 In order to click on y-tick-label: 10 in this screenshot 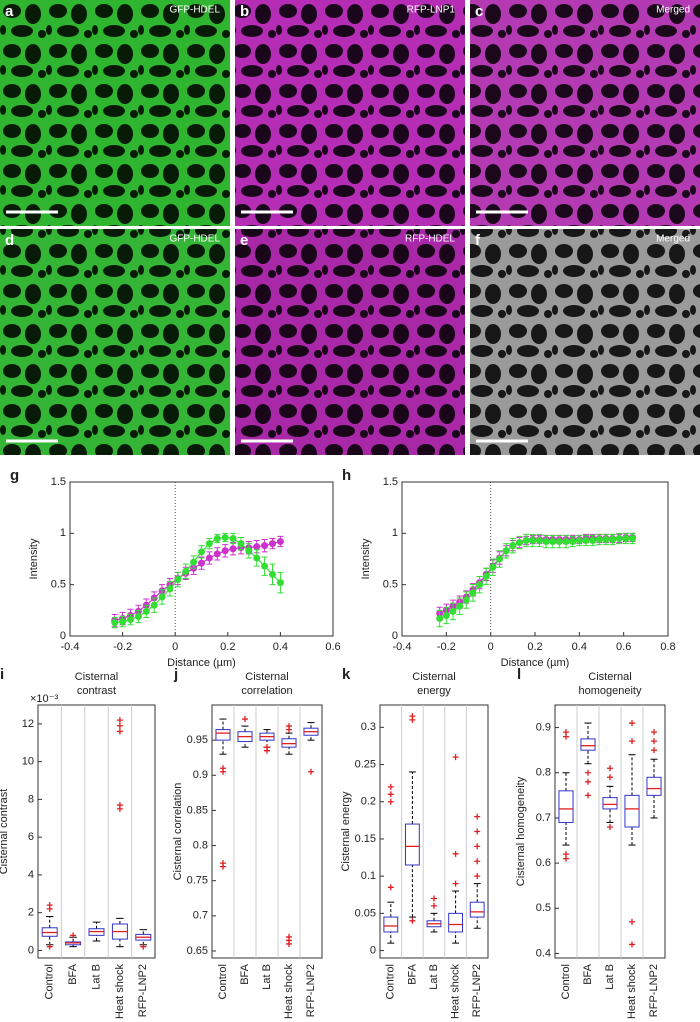, I will do `click(28, 762)`.